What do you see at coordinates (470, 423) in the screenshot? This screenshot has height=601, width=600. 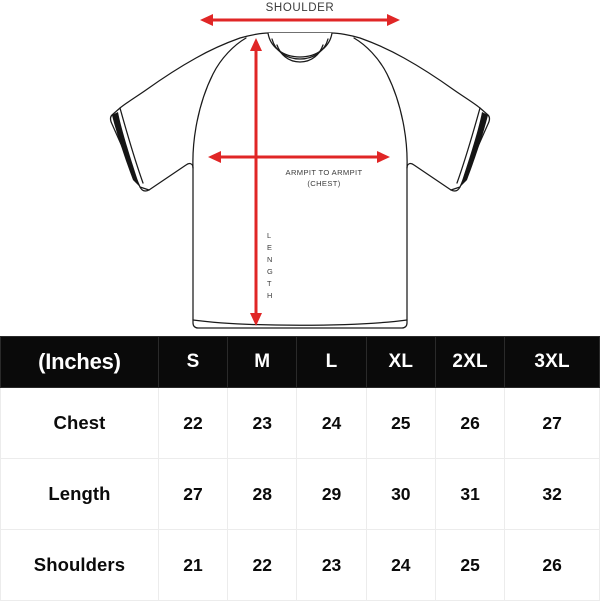 I see `cell-chest-2xl: 26` at bounding box center [470, 423].